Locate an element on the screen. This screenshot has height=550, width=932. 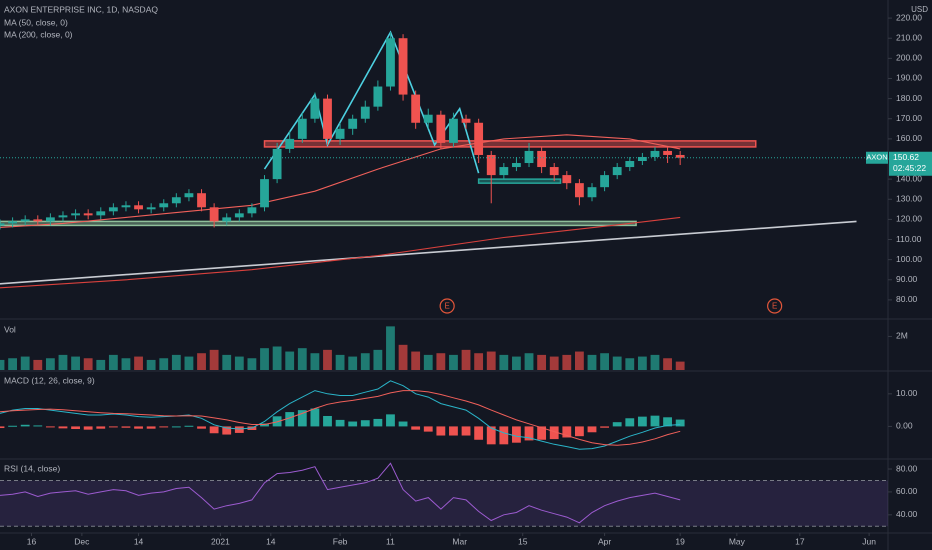
y-tick-label: 10.00 is located at coordinates (907, 393).